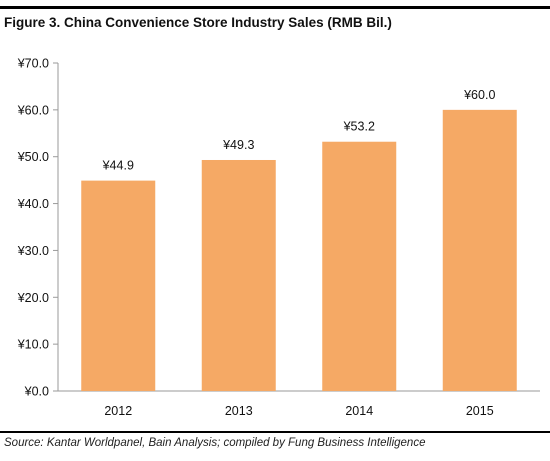 Image resolution: width=550 pixels, height=461 pixels. Describe the element at coordinates (299, 130) in the screenshot. I see `data-labels: ¥44.9 ¥49.3 ¥53.2 ¥60.0` at that location.